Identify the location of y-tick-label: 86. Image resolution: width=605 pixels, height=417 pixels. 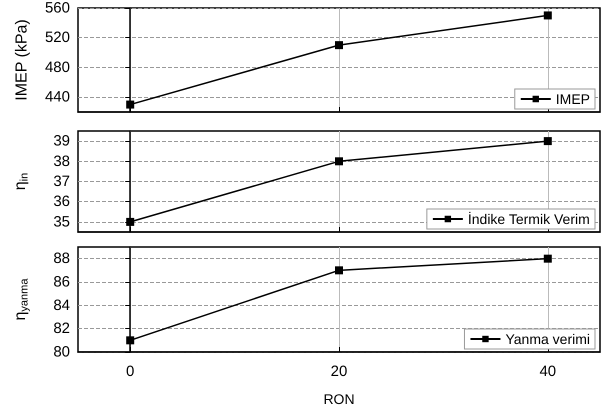
(61, 282).